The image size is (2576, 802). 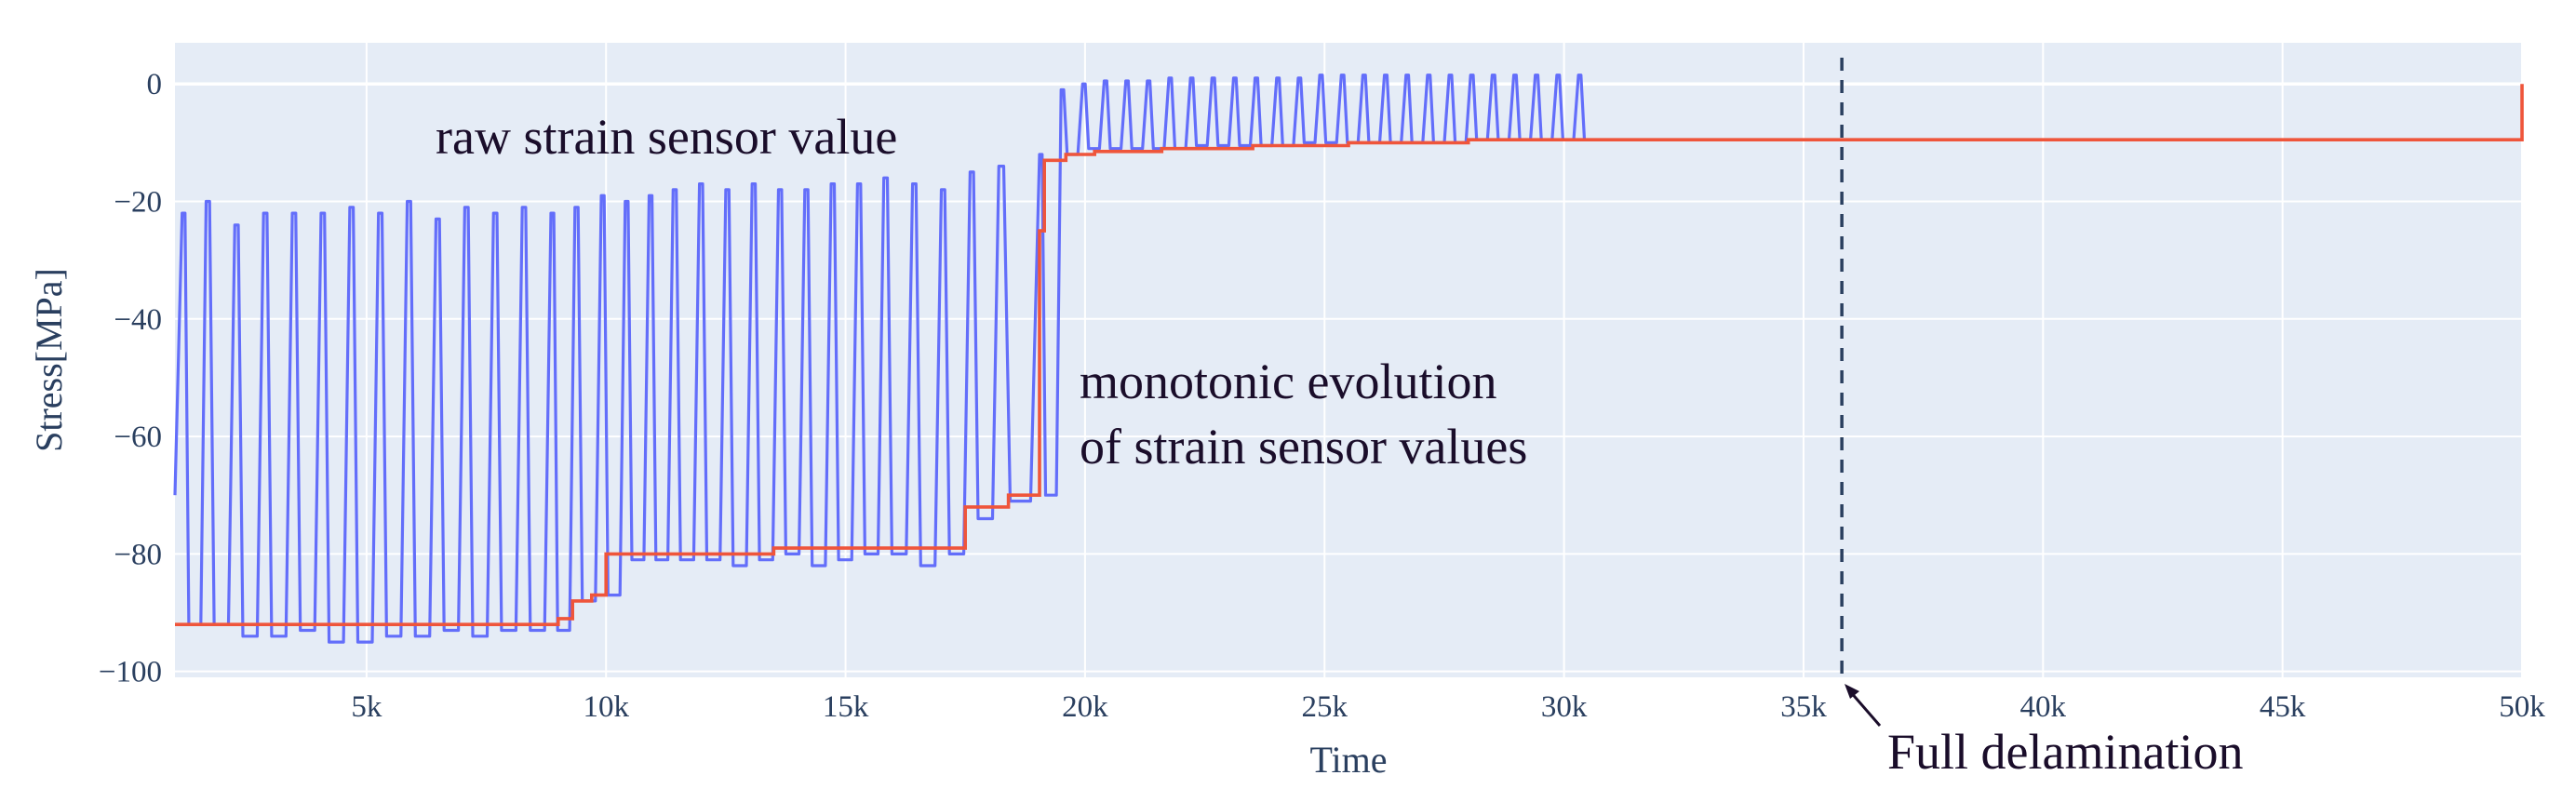 What do you see at coordinates (1803, 707) in the screenshot?
I see `x-tick-label: 35k` at bounding box center [1803, 707].